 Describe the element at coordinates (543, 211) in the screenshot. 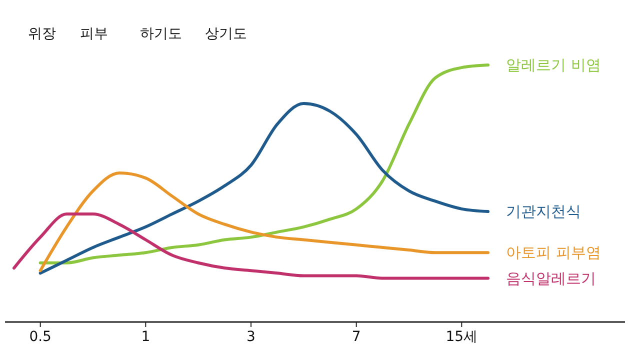

I see `series-label: 기관지천식` at that location.